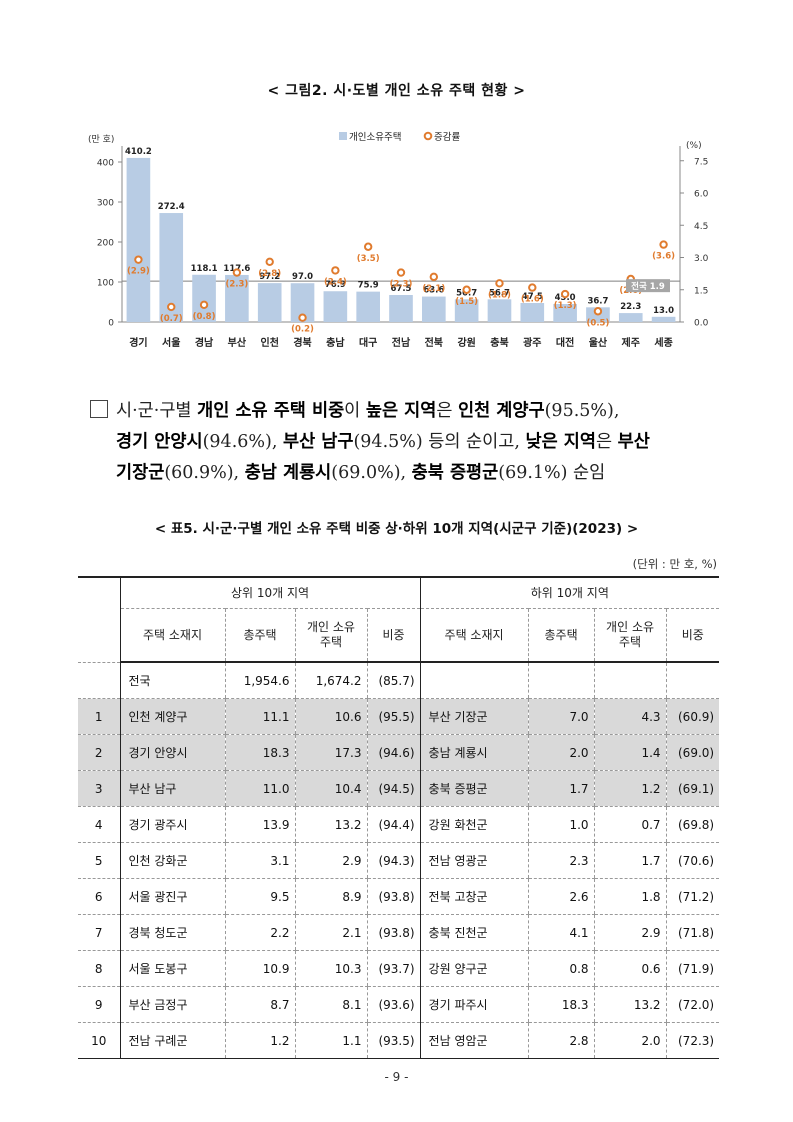 The height and width of the screenshot is (1122, 793). I want to click on para-bold: 개인 소유 주택 비중, so click(271, 411).